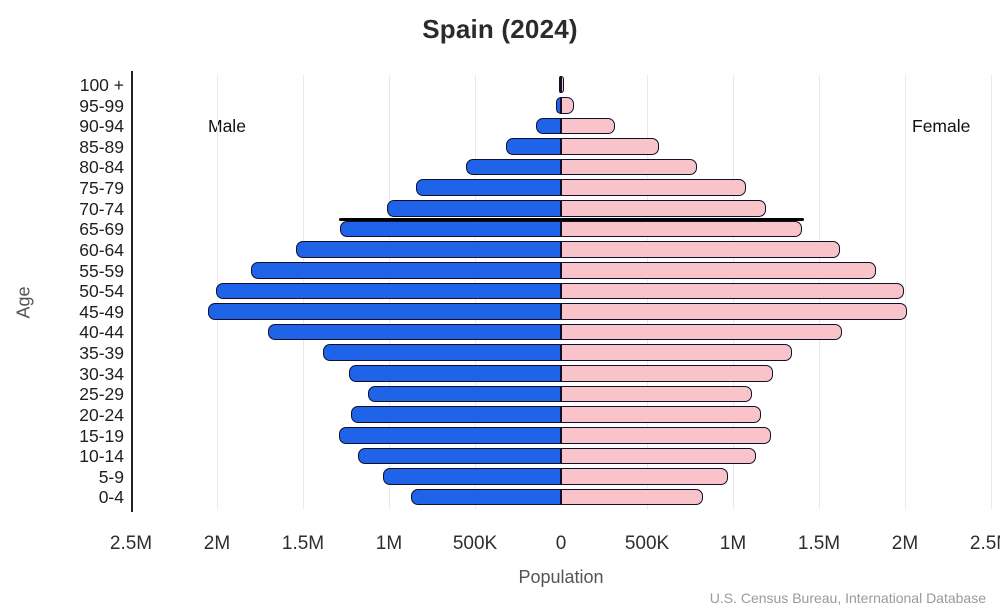  What do you see at coordinates (101, 208) in the screenshot?
I see `age-group-label: 70-74` at bounding box center [101, 208].